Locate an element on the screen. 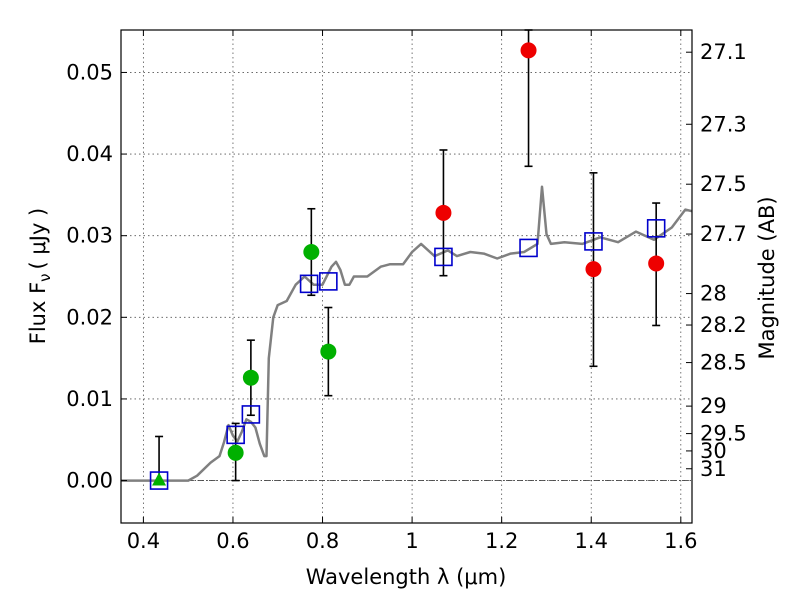  x-axis-title: Wavelength λ (μm) is located at coordinates (406, 577).